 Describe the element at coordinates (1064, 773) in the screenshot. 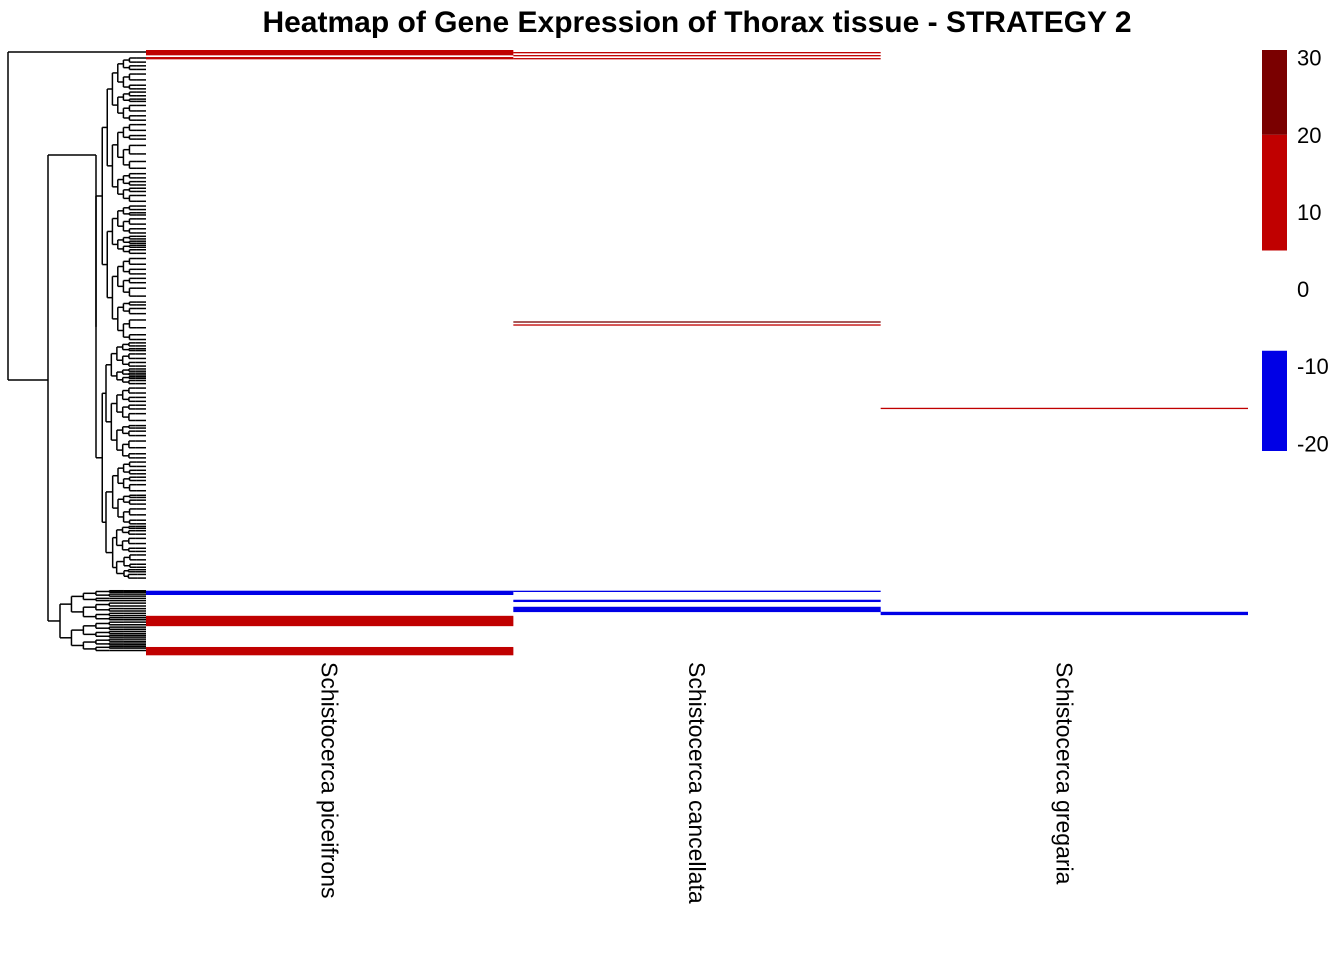

I see `column-label: Schistocerca gregaria` at that location.